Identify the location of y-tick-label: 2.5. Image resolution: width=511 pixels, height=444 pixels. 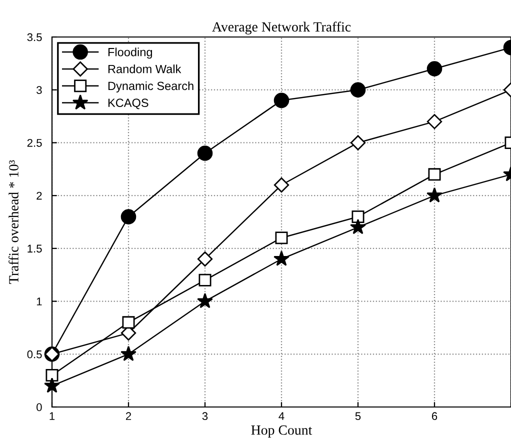
(34, 142).